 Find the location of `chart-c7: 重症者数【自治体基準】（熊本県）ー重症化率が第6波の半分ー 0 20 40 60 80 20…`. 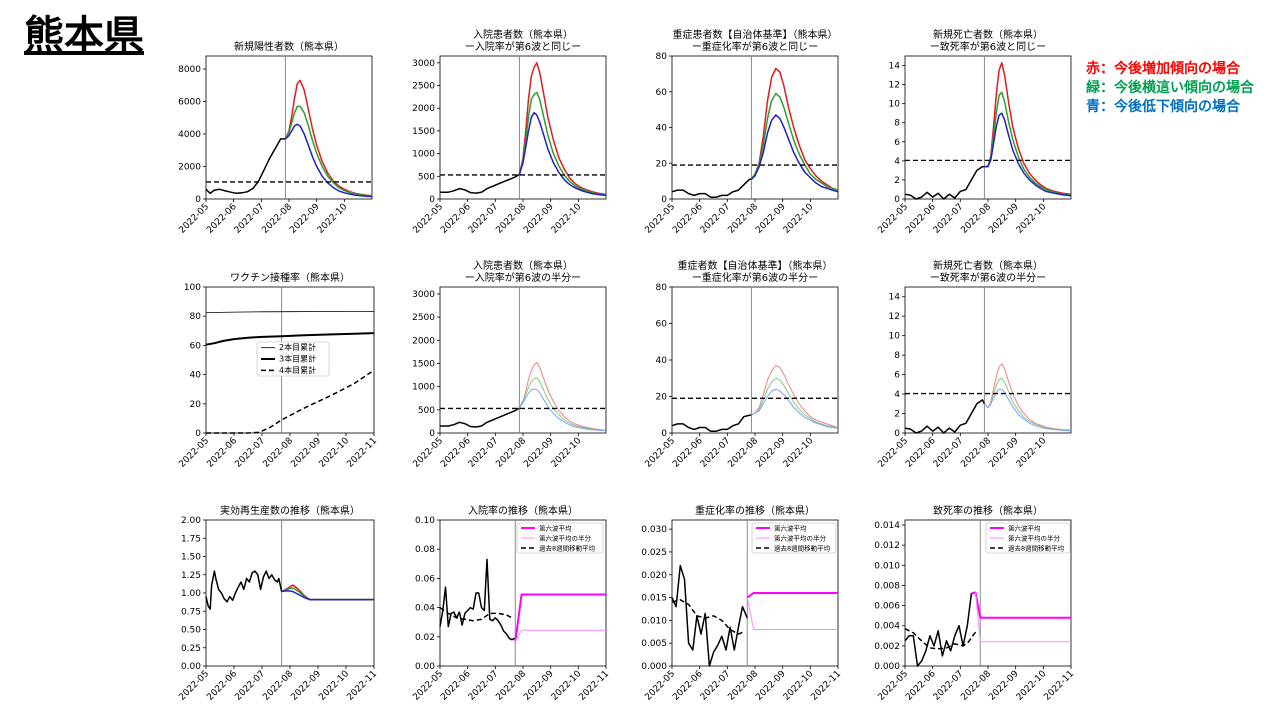

chart-c7: 重症者数【自治体基準】（熊本県）ー重症化率が第6波の半分ー 0 20 40 60 80 20… is located at coordinates (741, 364).